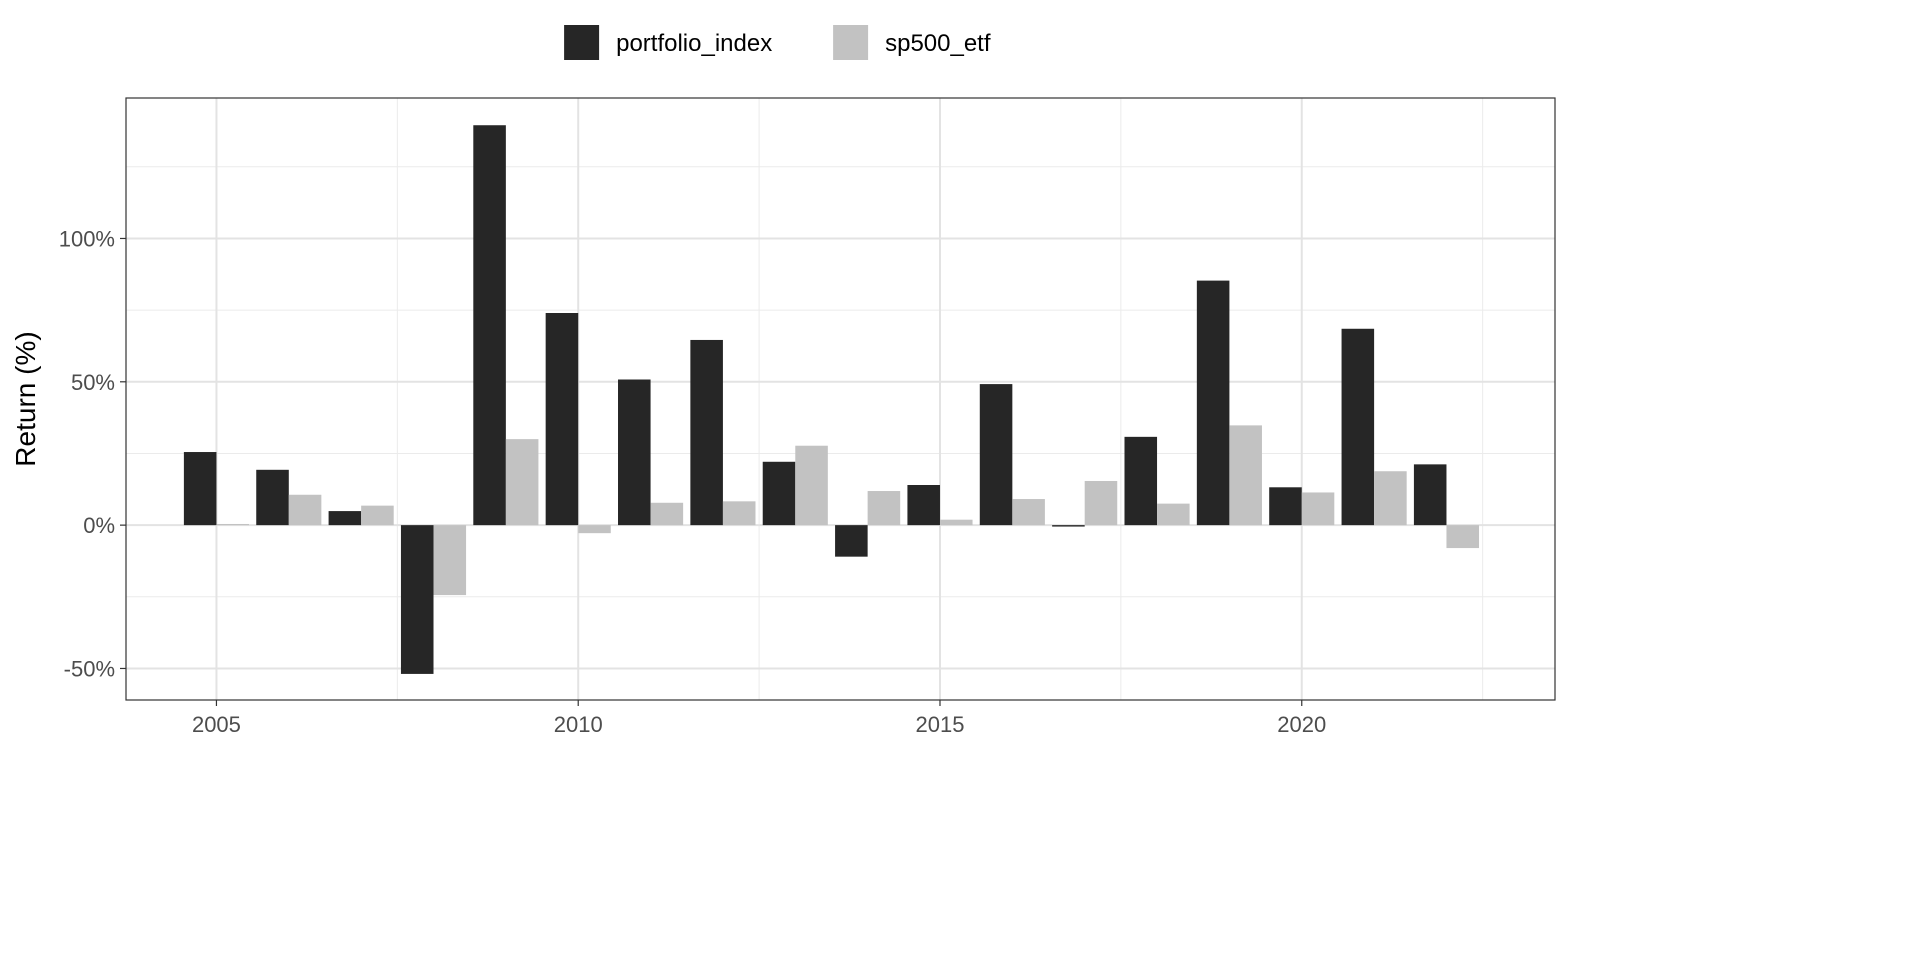  What do you see at coordinates (450, 560) in the screenshot?
I see `bar-sp500_etf-2008` at bounding box center [450, 560].